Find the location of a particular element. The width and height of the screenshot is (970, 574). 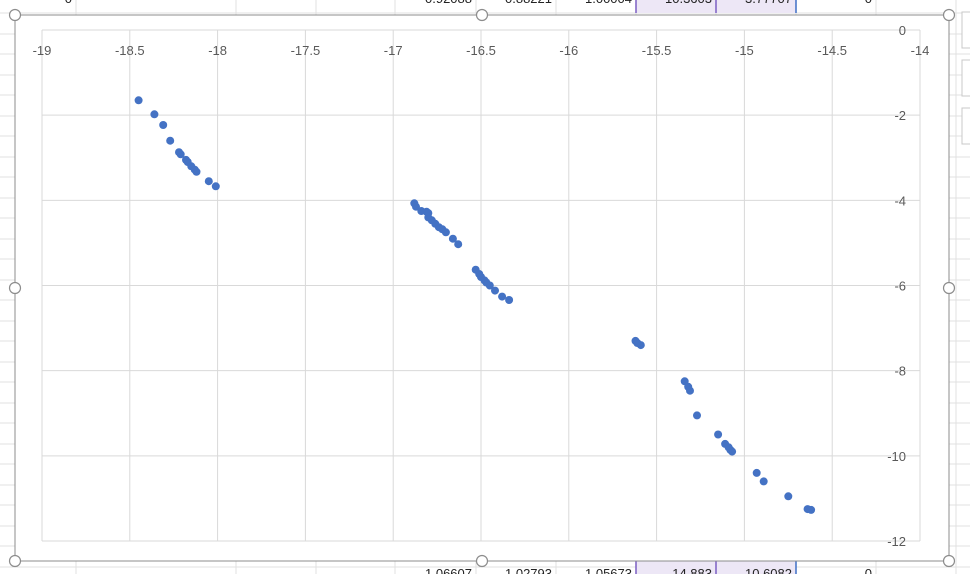

x-tick-label: -17 is located at coordinates (393, 50).